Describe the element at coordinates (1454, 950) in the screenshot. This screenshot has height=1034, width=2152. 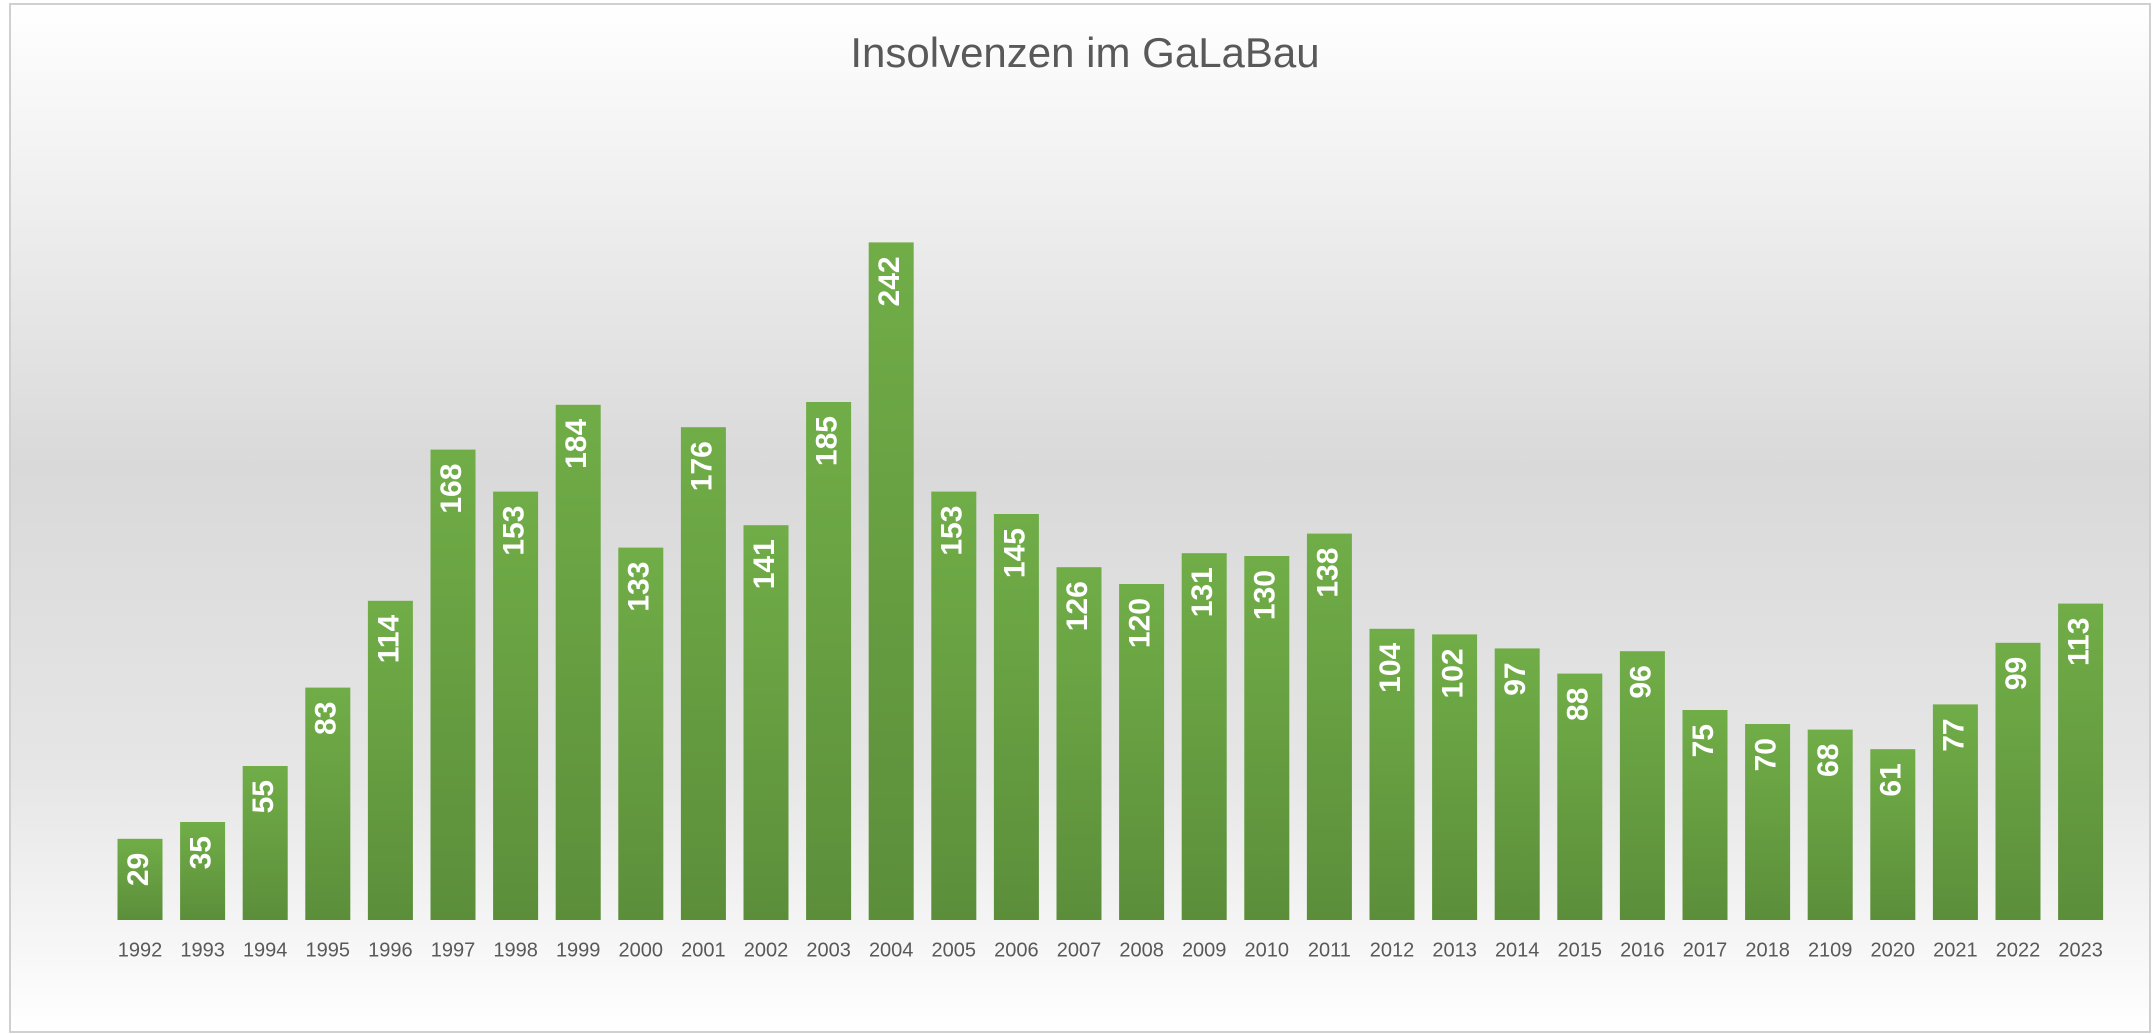
I see `x-tick-label: 2013` at that location.